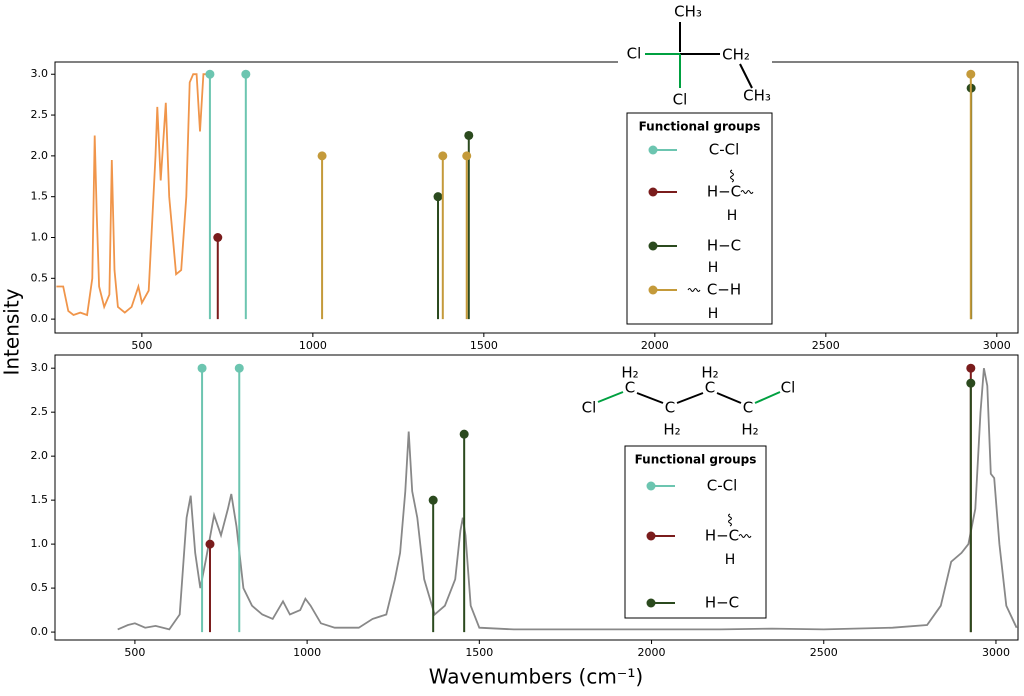 The height and width of the screenshot is (696, 1024). I want to click on atom-label: CH₂, so click(736, 55).